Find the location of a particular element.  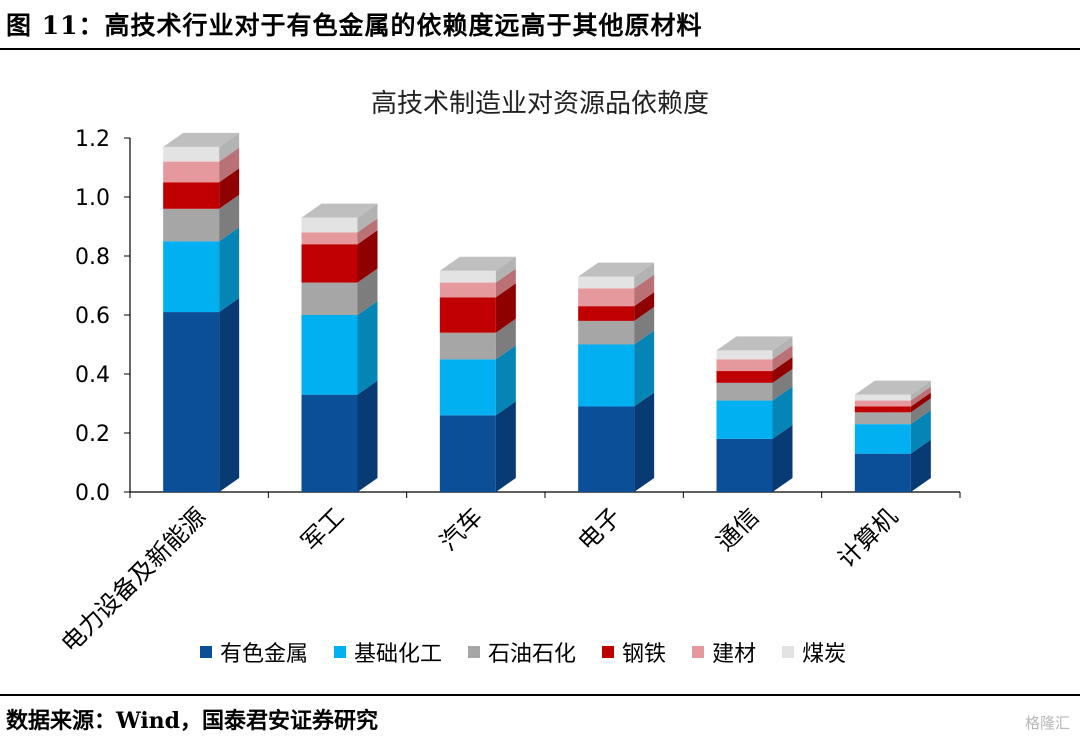

legend-item: 煤炭 is located at coordinates (814, 652).